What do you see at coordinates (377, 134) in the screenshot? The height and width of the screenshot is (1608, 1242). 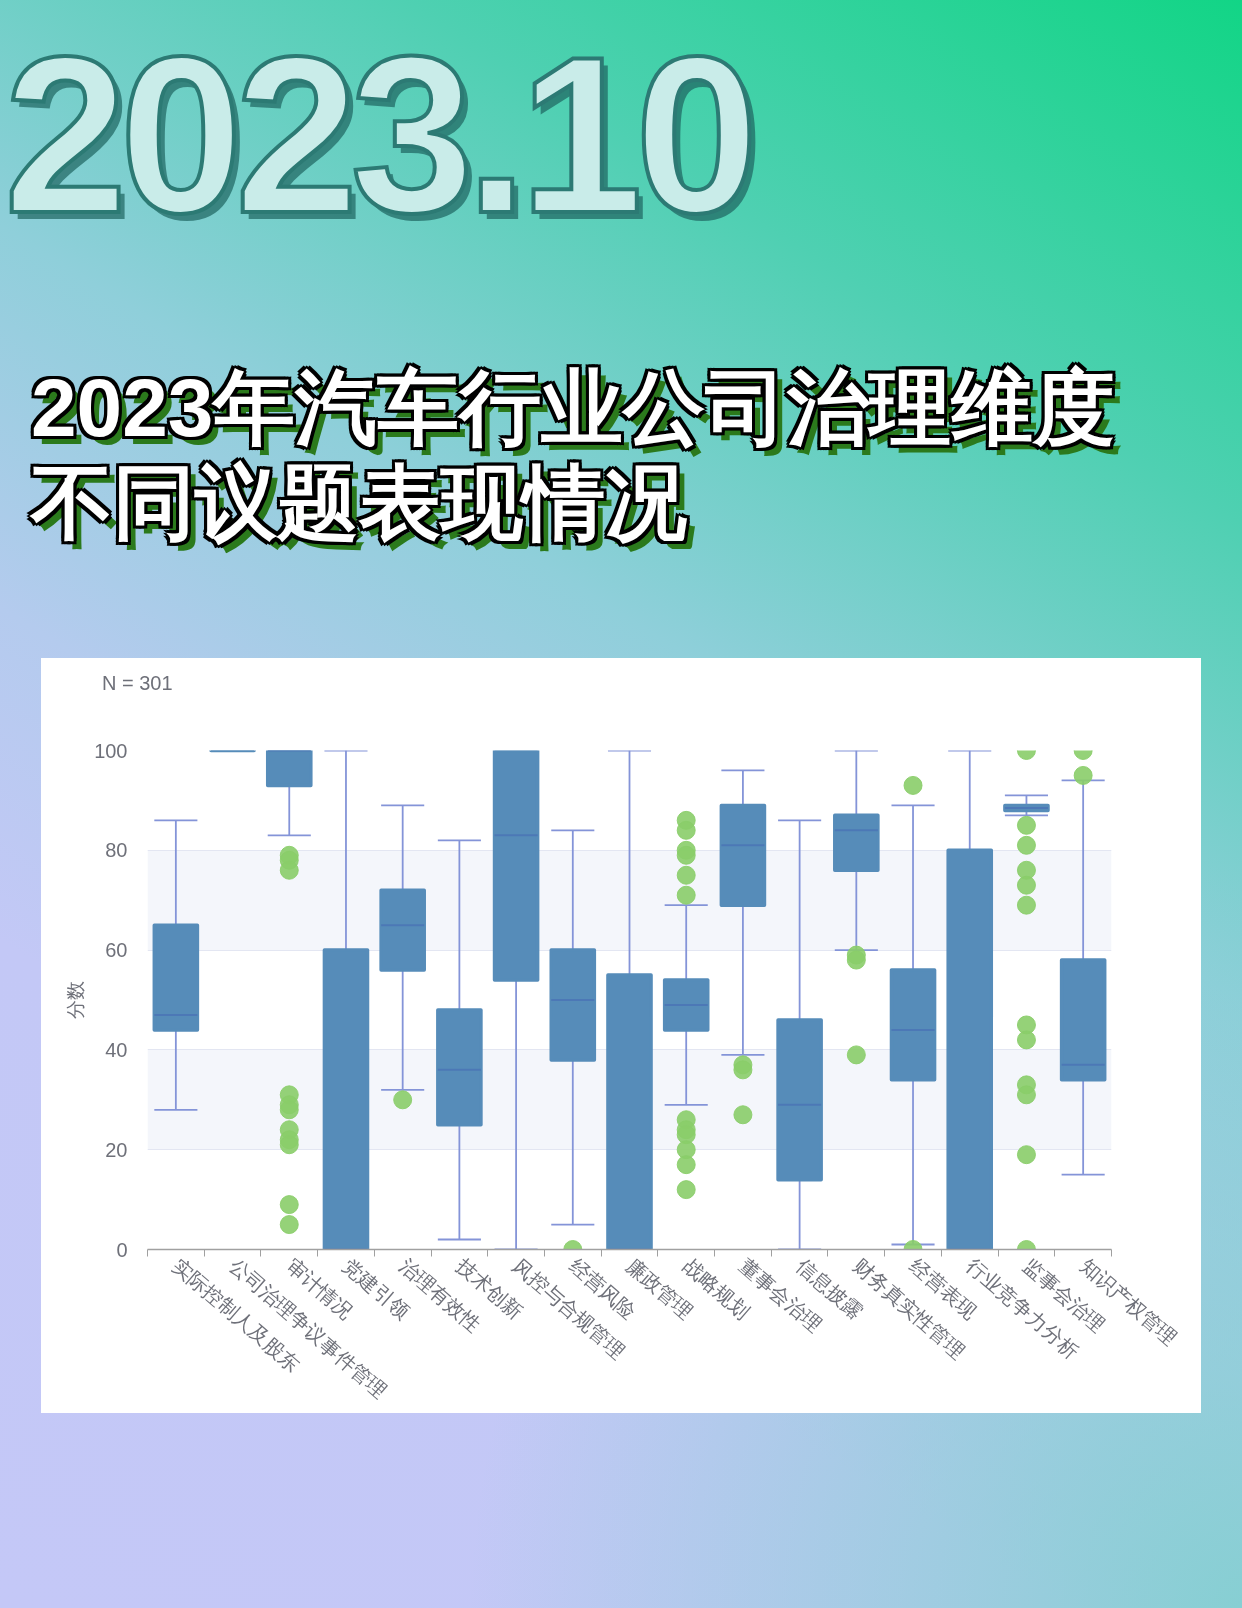 I see `text: 2023.10` at bounding box center [377, 134].